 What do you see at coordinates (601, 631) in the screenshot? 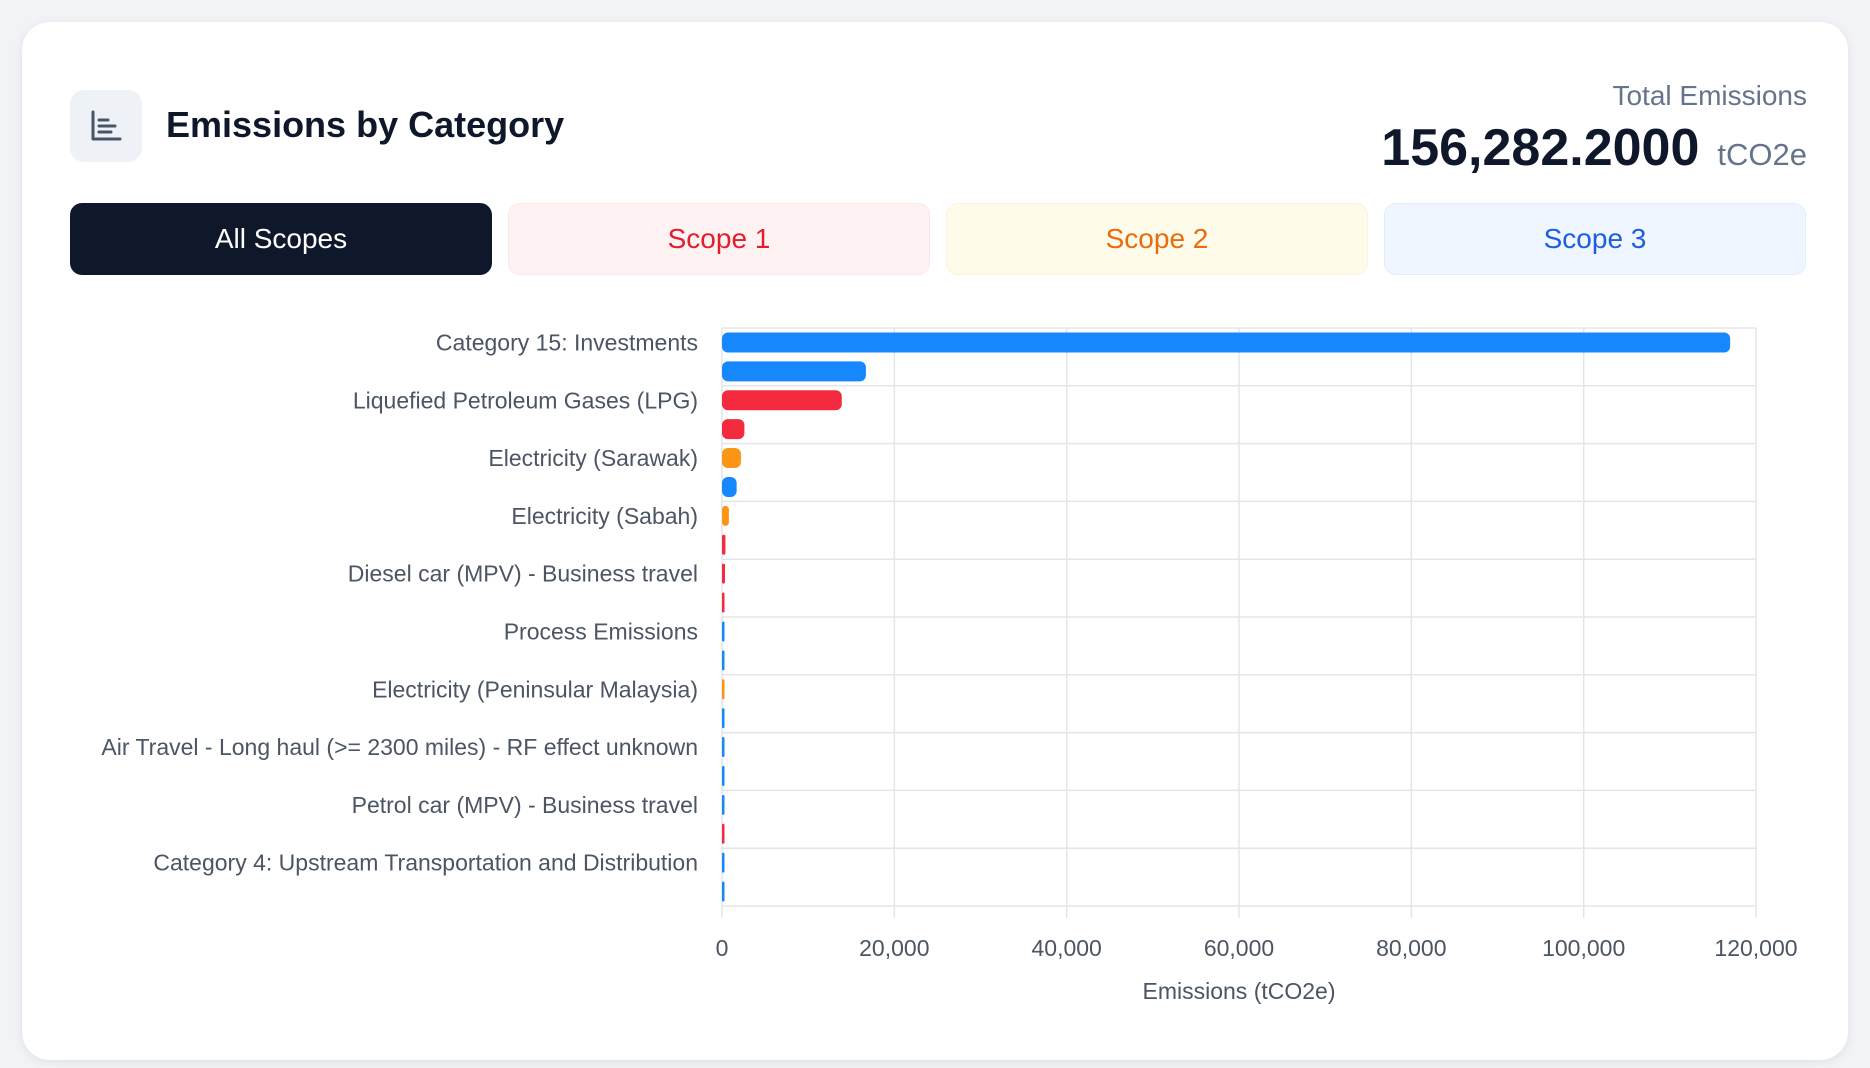
I see `y-tick-label: Process Emissions` at bounding box center [601, 631].